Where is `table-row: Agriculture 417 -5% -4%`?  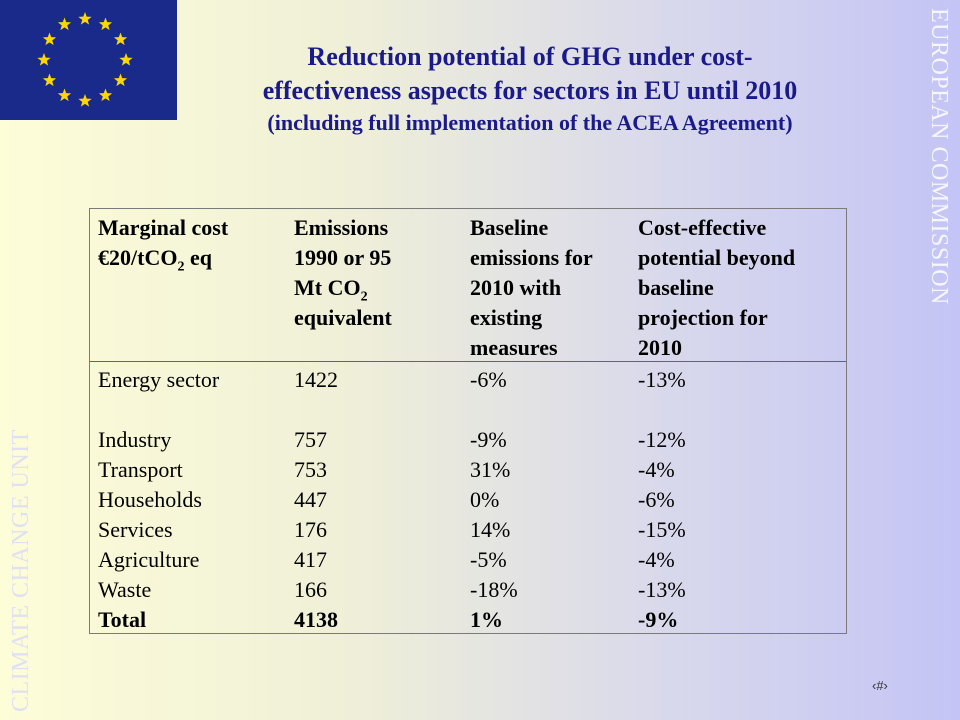 table-row: Agriculture 417 -5% -4% is located at coordinates (468, 560).